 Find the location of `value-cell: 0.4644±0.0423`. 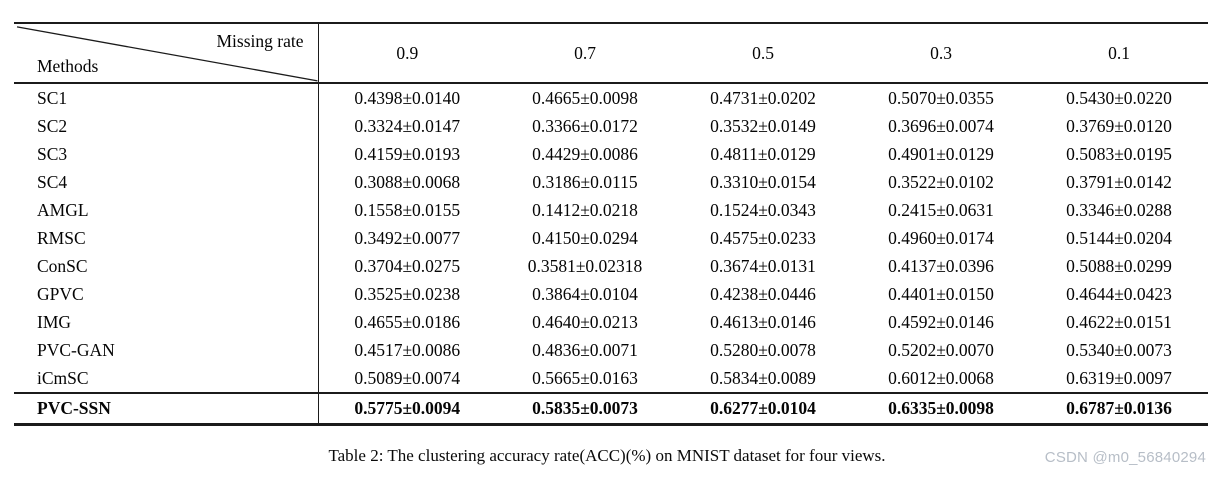

value-cell: 0.4644±0.0423 is located at coordinates (1119, 294).